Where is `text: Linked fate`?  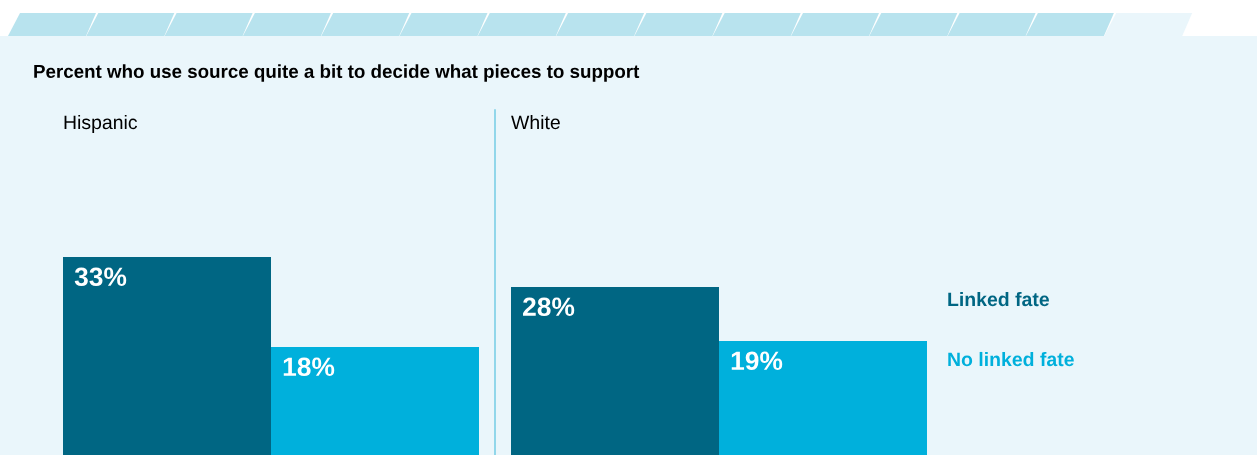
text: Linked fate is located at coordinates (998, 299).